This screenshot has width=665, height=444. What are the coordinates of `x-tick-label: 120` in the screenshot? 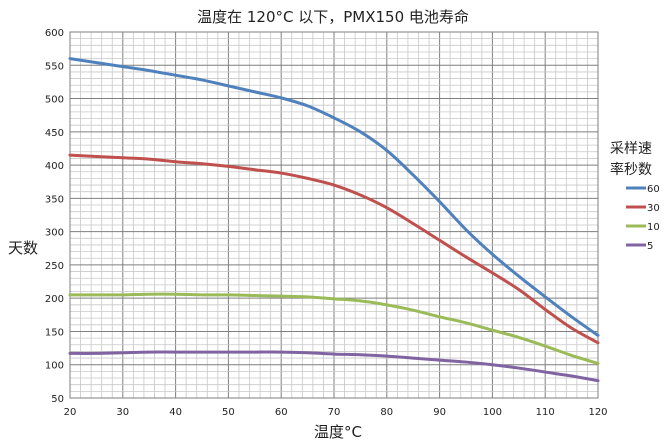 It's located at (597, 412).